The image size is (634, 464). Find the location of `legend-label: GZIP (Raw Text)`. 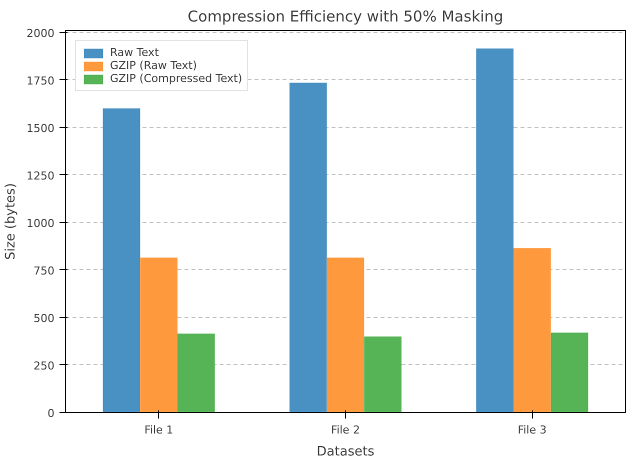

legend-label: GZIP (Raw Text) is located at coordinates (153, 65).